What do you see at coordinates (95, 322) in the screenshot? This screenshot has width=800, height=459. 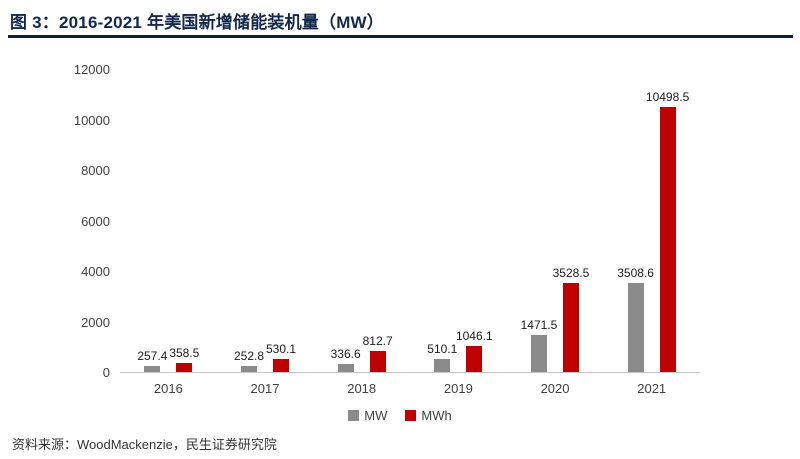 I see `y-axis-tick-label: 2000` at bounding box center [95, 322].